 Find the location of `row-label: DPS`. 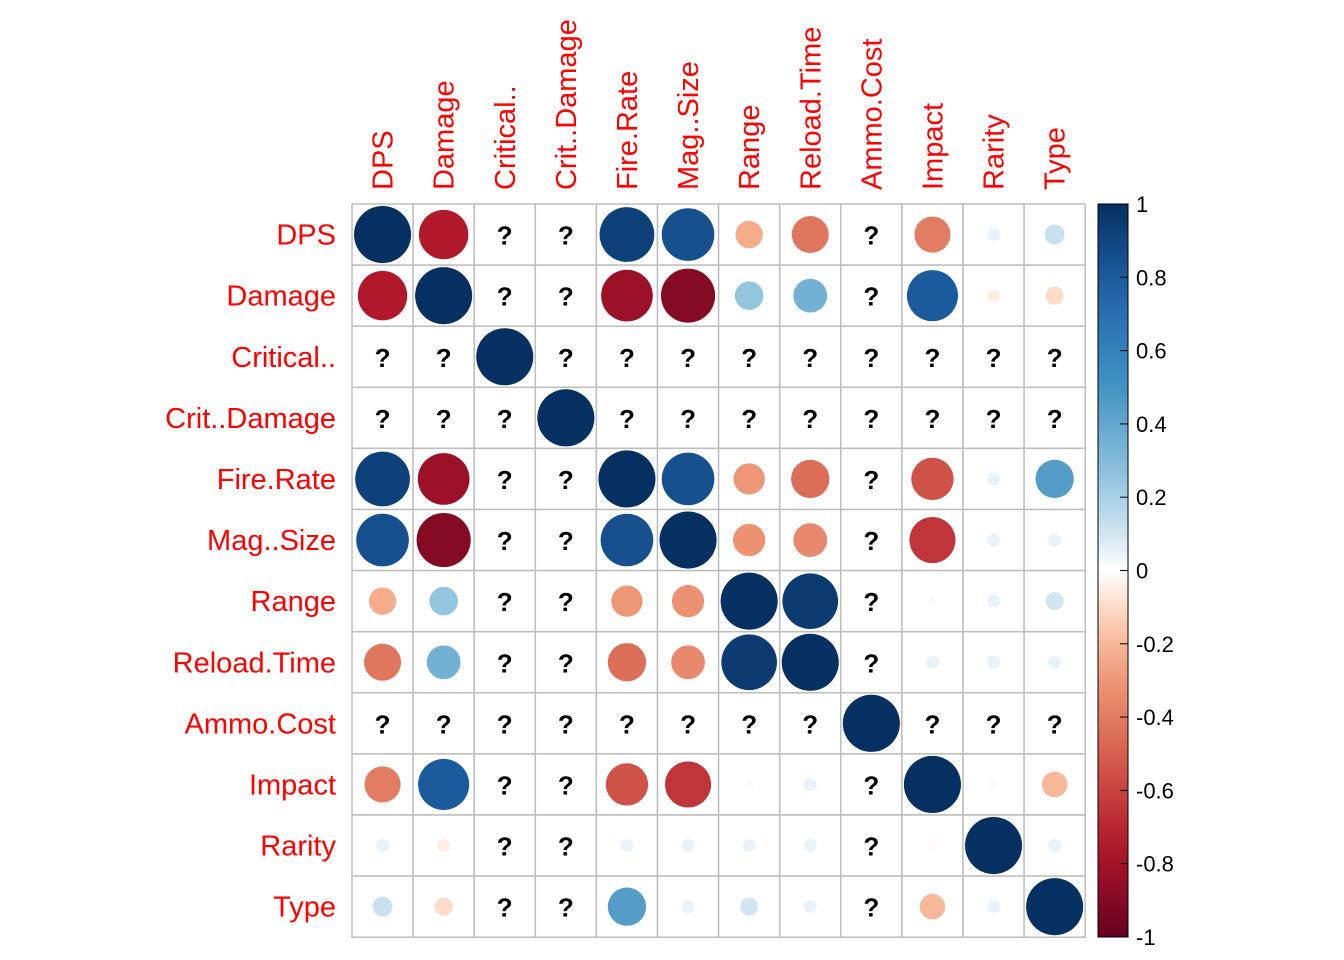

row-label: DPS is located at coordinates (306, 236).